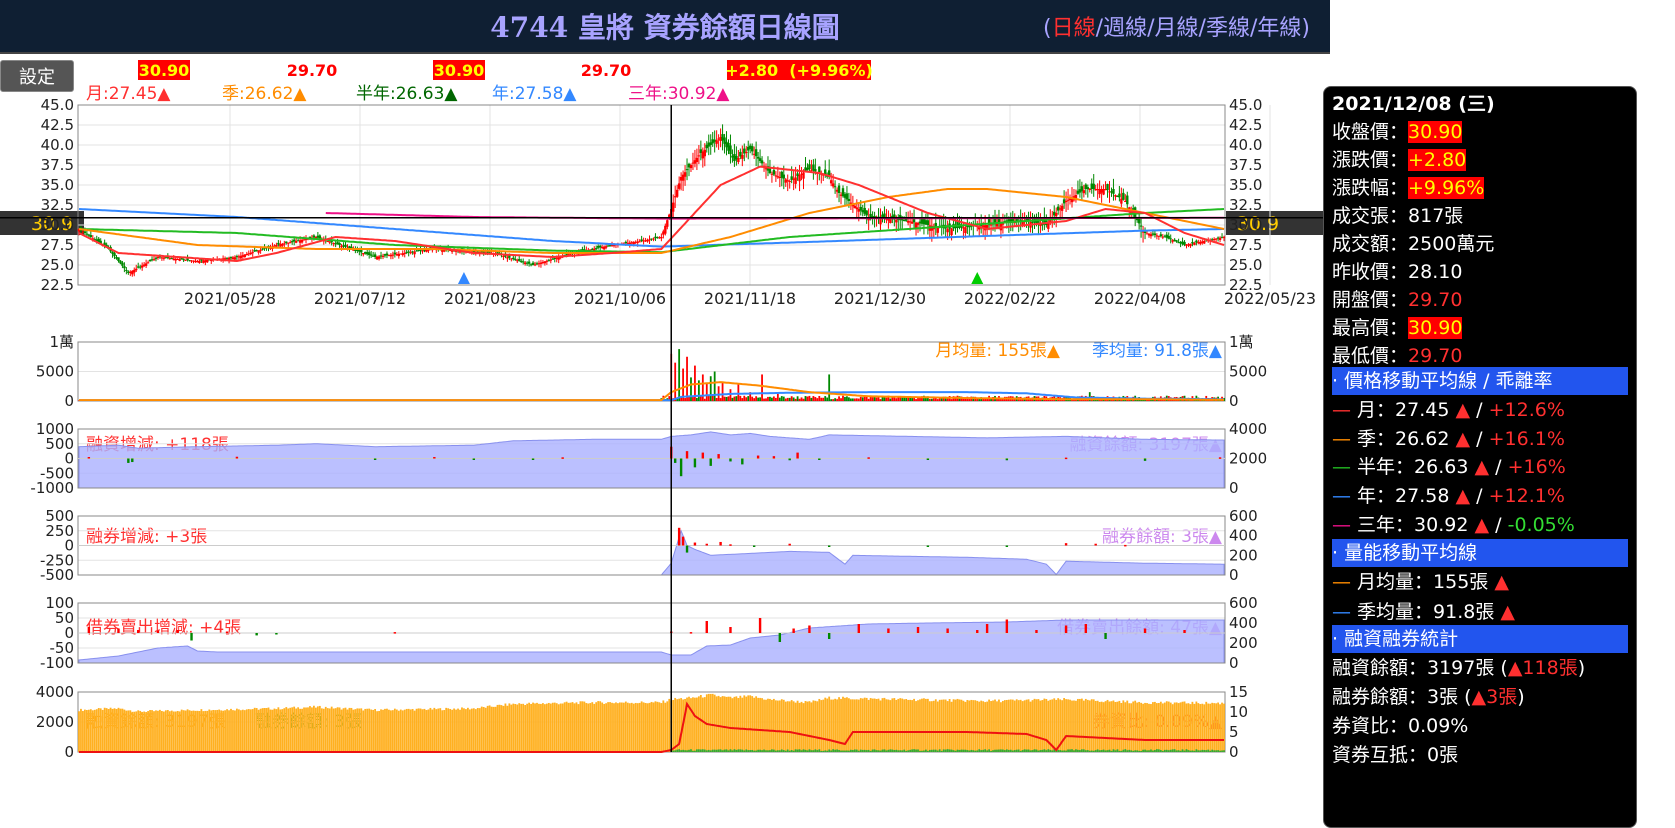  Describe the element at coordinates (37, 76) in the screenshot. I see `settings-button: 設定` at that location.